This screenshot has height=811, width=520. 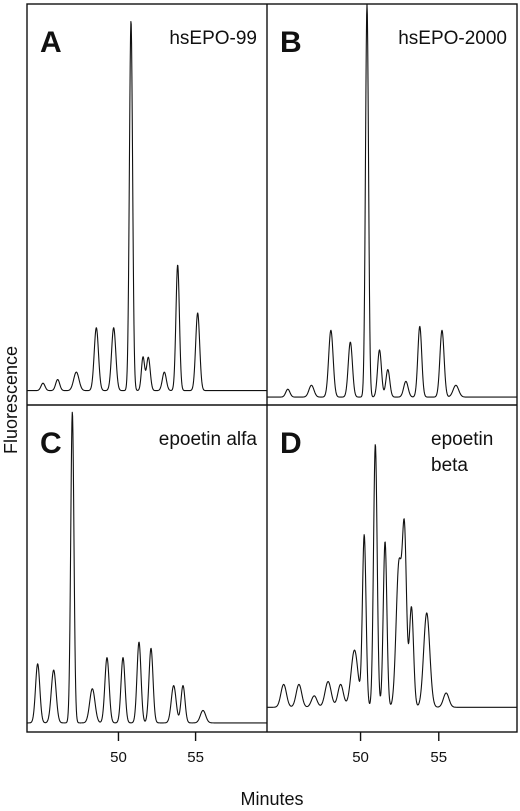 I want to click on x-tick-label-2-55: 55, so click(x=438, y=757).